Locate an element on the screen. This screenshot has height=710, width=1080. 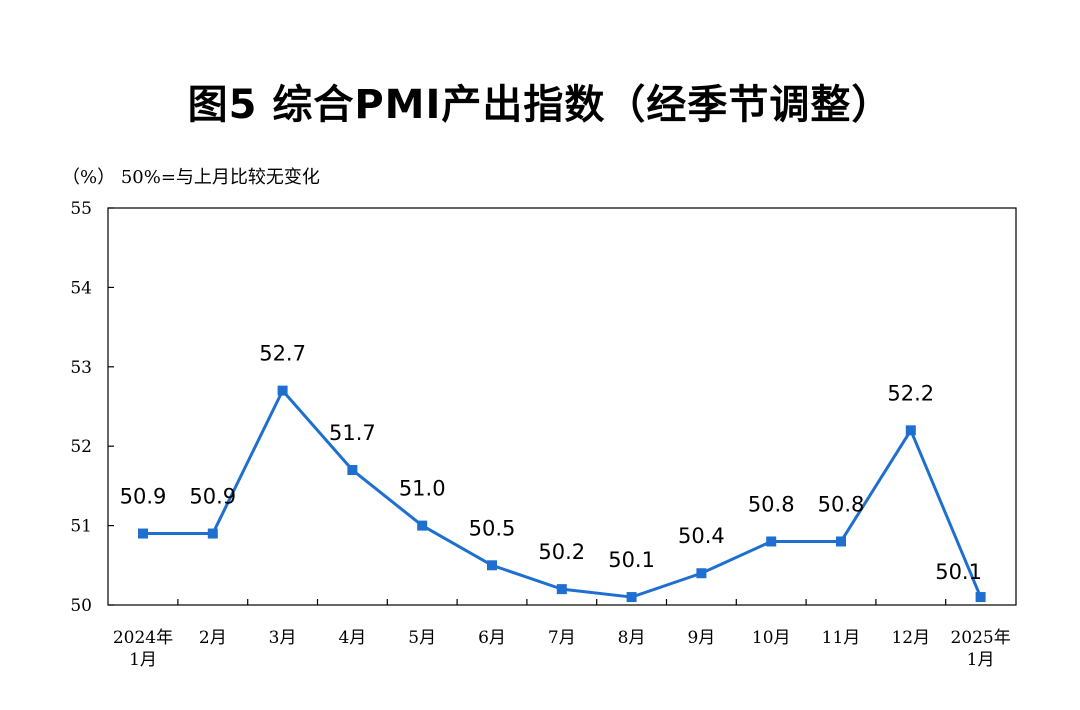
x-tick-label: 11月 is located at coordinates (841, 638).